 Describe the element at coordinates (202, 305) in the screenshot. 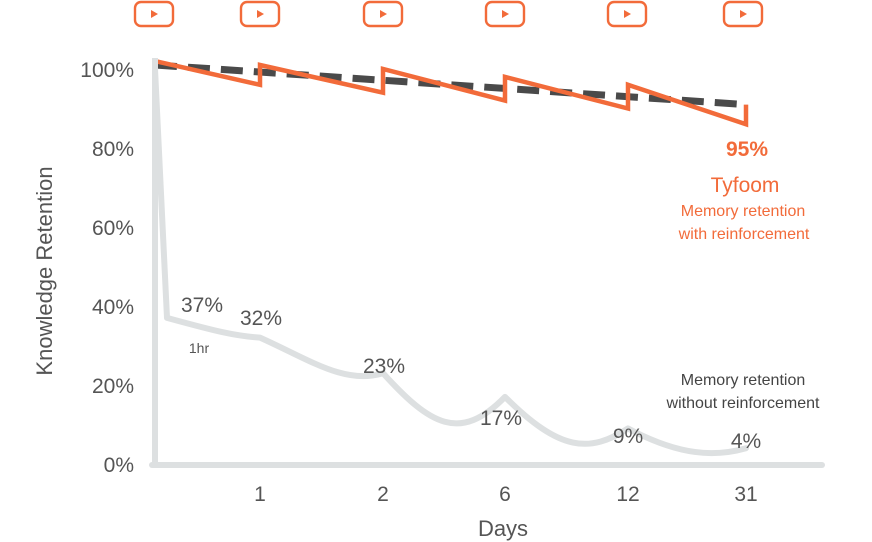

I see `data-label: 37%` at that location.